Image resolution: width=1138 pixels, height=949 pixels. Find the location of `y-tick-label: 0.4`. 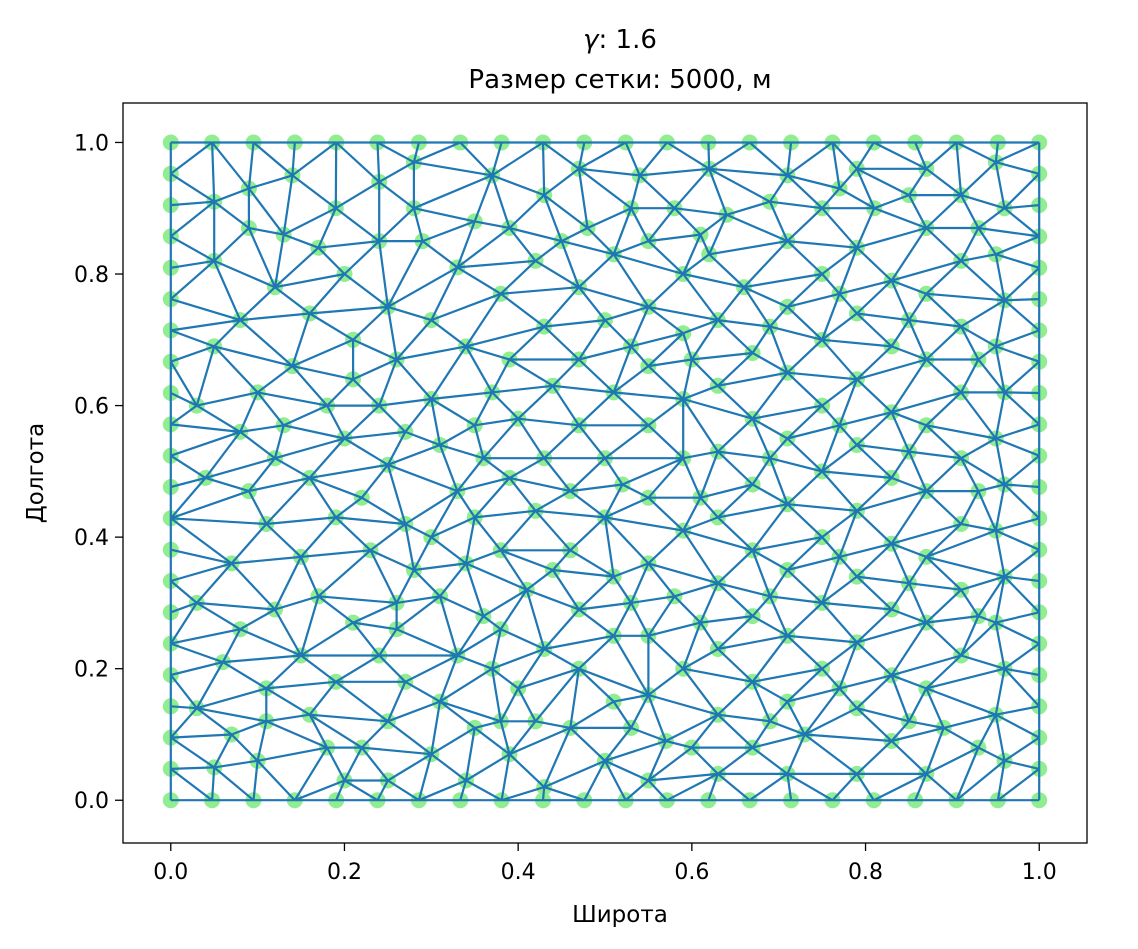

y-tick-label: 0.4 is located at coordinates (91, 538).